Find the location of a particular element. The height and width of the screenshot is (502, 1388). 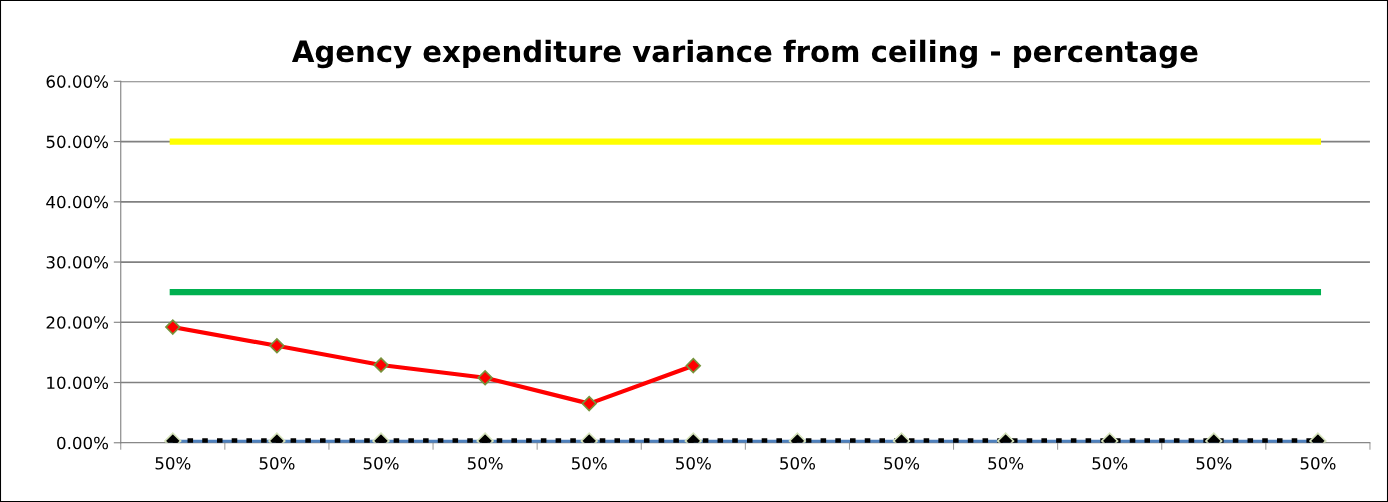

y-tick-label: 30.00% is located at coordinates (77, 262).